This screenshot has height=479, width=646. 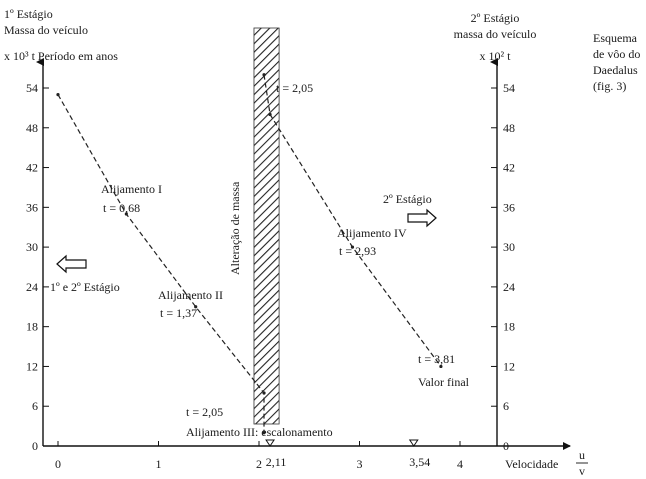 I want to click on annotation-jettison-3-title: Alijamento III: escalonamento, so click(x=259, y=432).